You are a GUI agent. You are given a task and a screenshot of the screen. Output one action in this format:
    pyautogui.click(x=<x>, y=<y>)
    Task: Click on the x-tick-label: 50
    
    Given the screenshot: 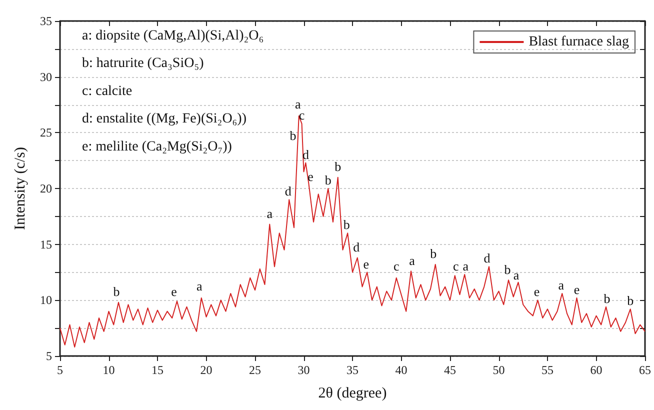 What is the action you would take?
    pyautogui.click(x=498, y=370)
    